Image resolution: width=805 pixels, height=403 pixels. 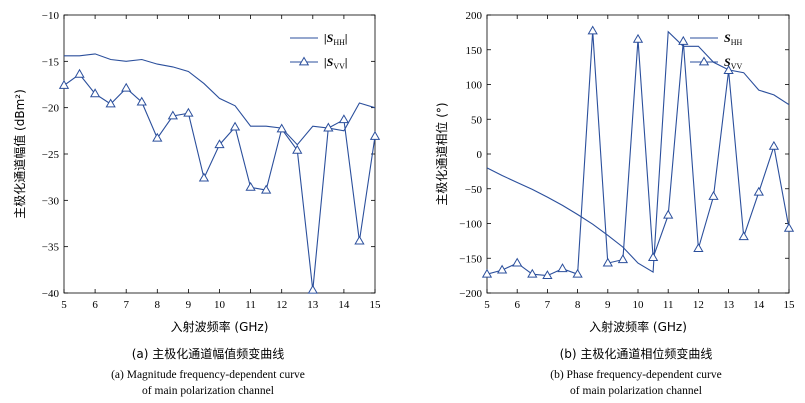 I want to click on caption-cn: (b) 主极化通道相位频变曲线, so click(x=636, y=353).